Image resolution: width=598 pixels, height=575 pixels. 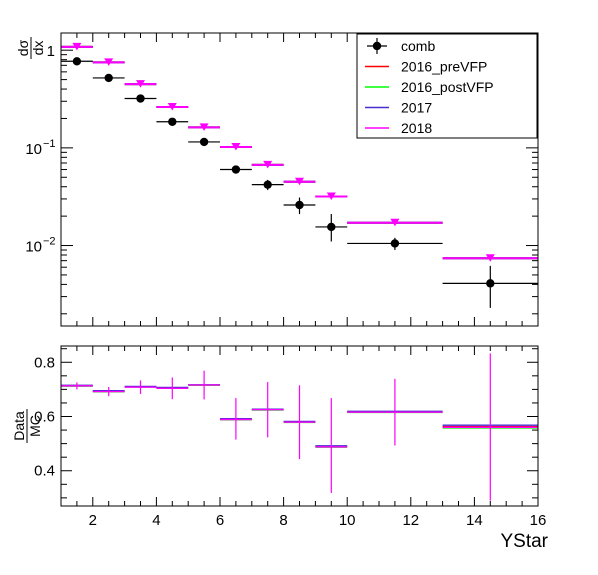 What do you see at coordinates (220, 520) in the screenshot?
I see `ratio-x-tick-label: 6` at bounding box center [220, 520].